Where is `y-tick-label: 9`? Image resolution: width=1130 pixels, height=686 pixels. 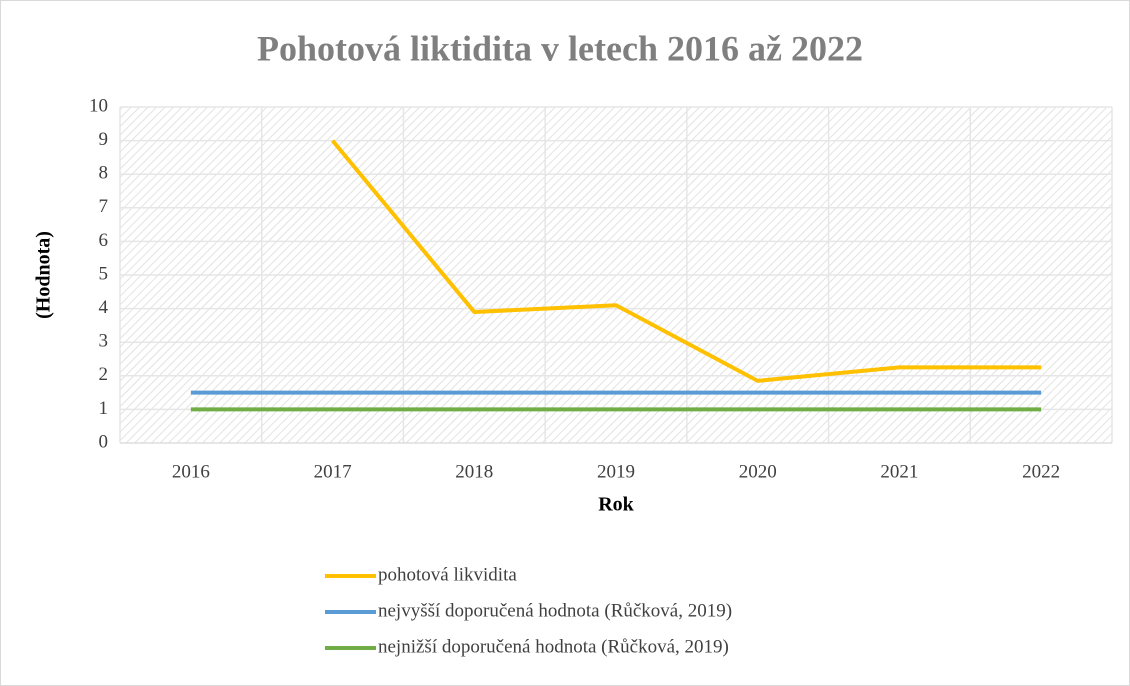 y-tick-label: 9 is located at coordinates (104, 139).